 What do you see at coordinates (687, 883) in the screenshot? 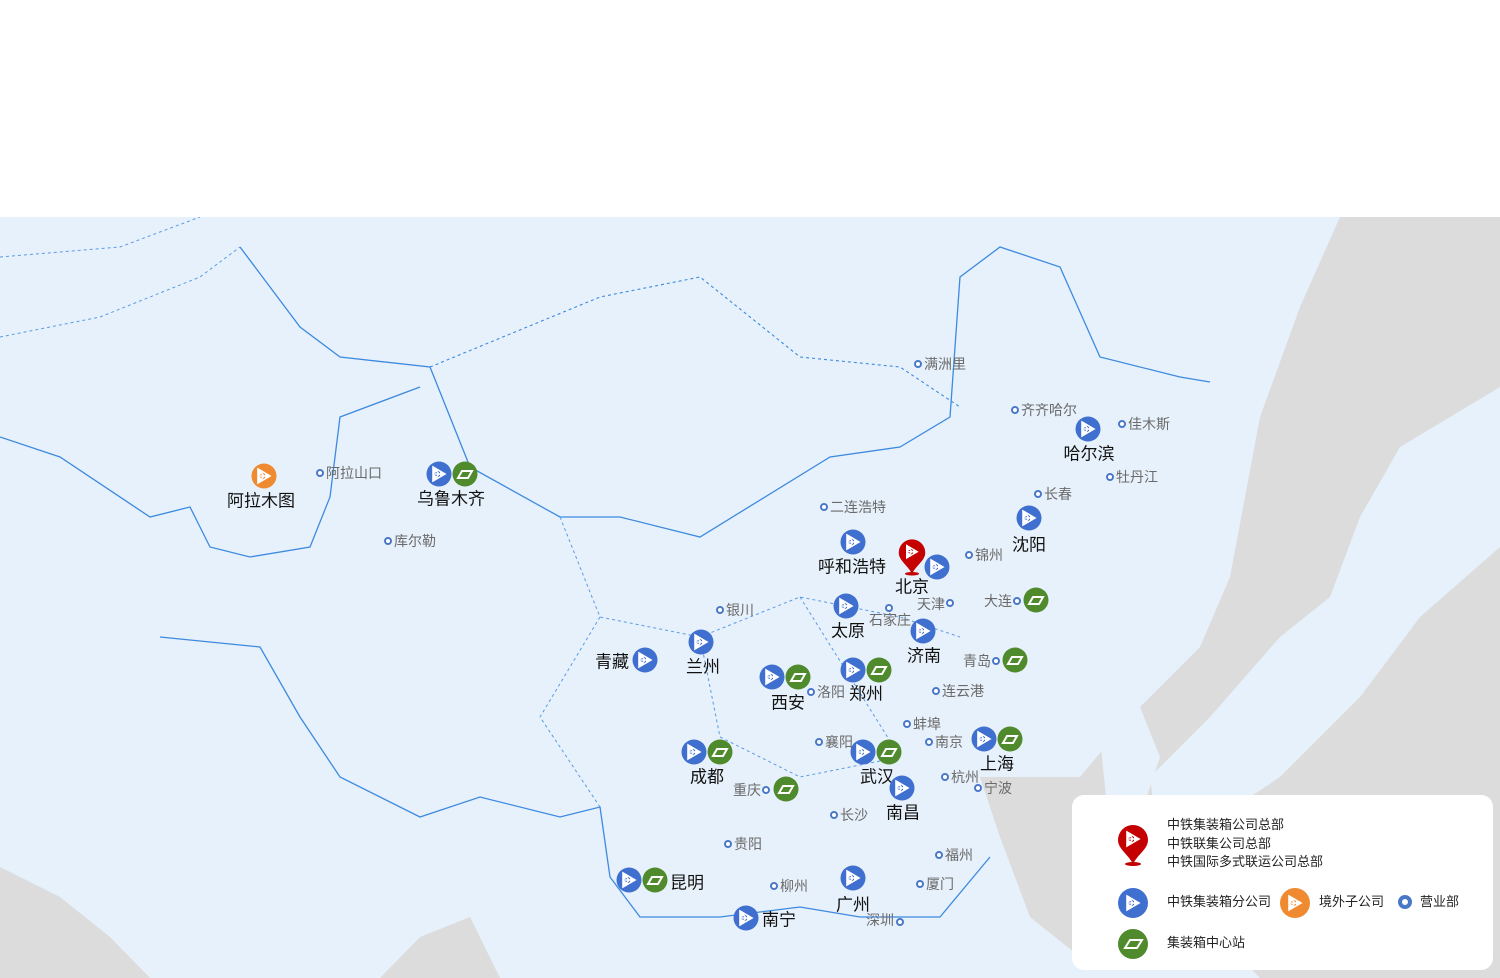
I see `city-label: 昆明` at bounding box center [687, 883].